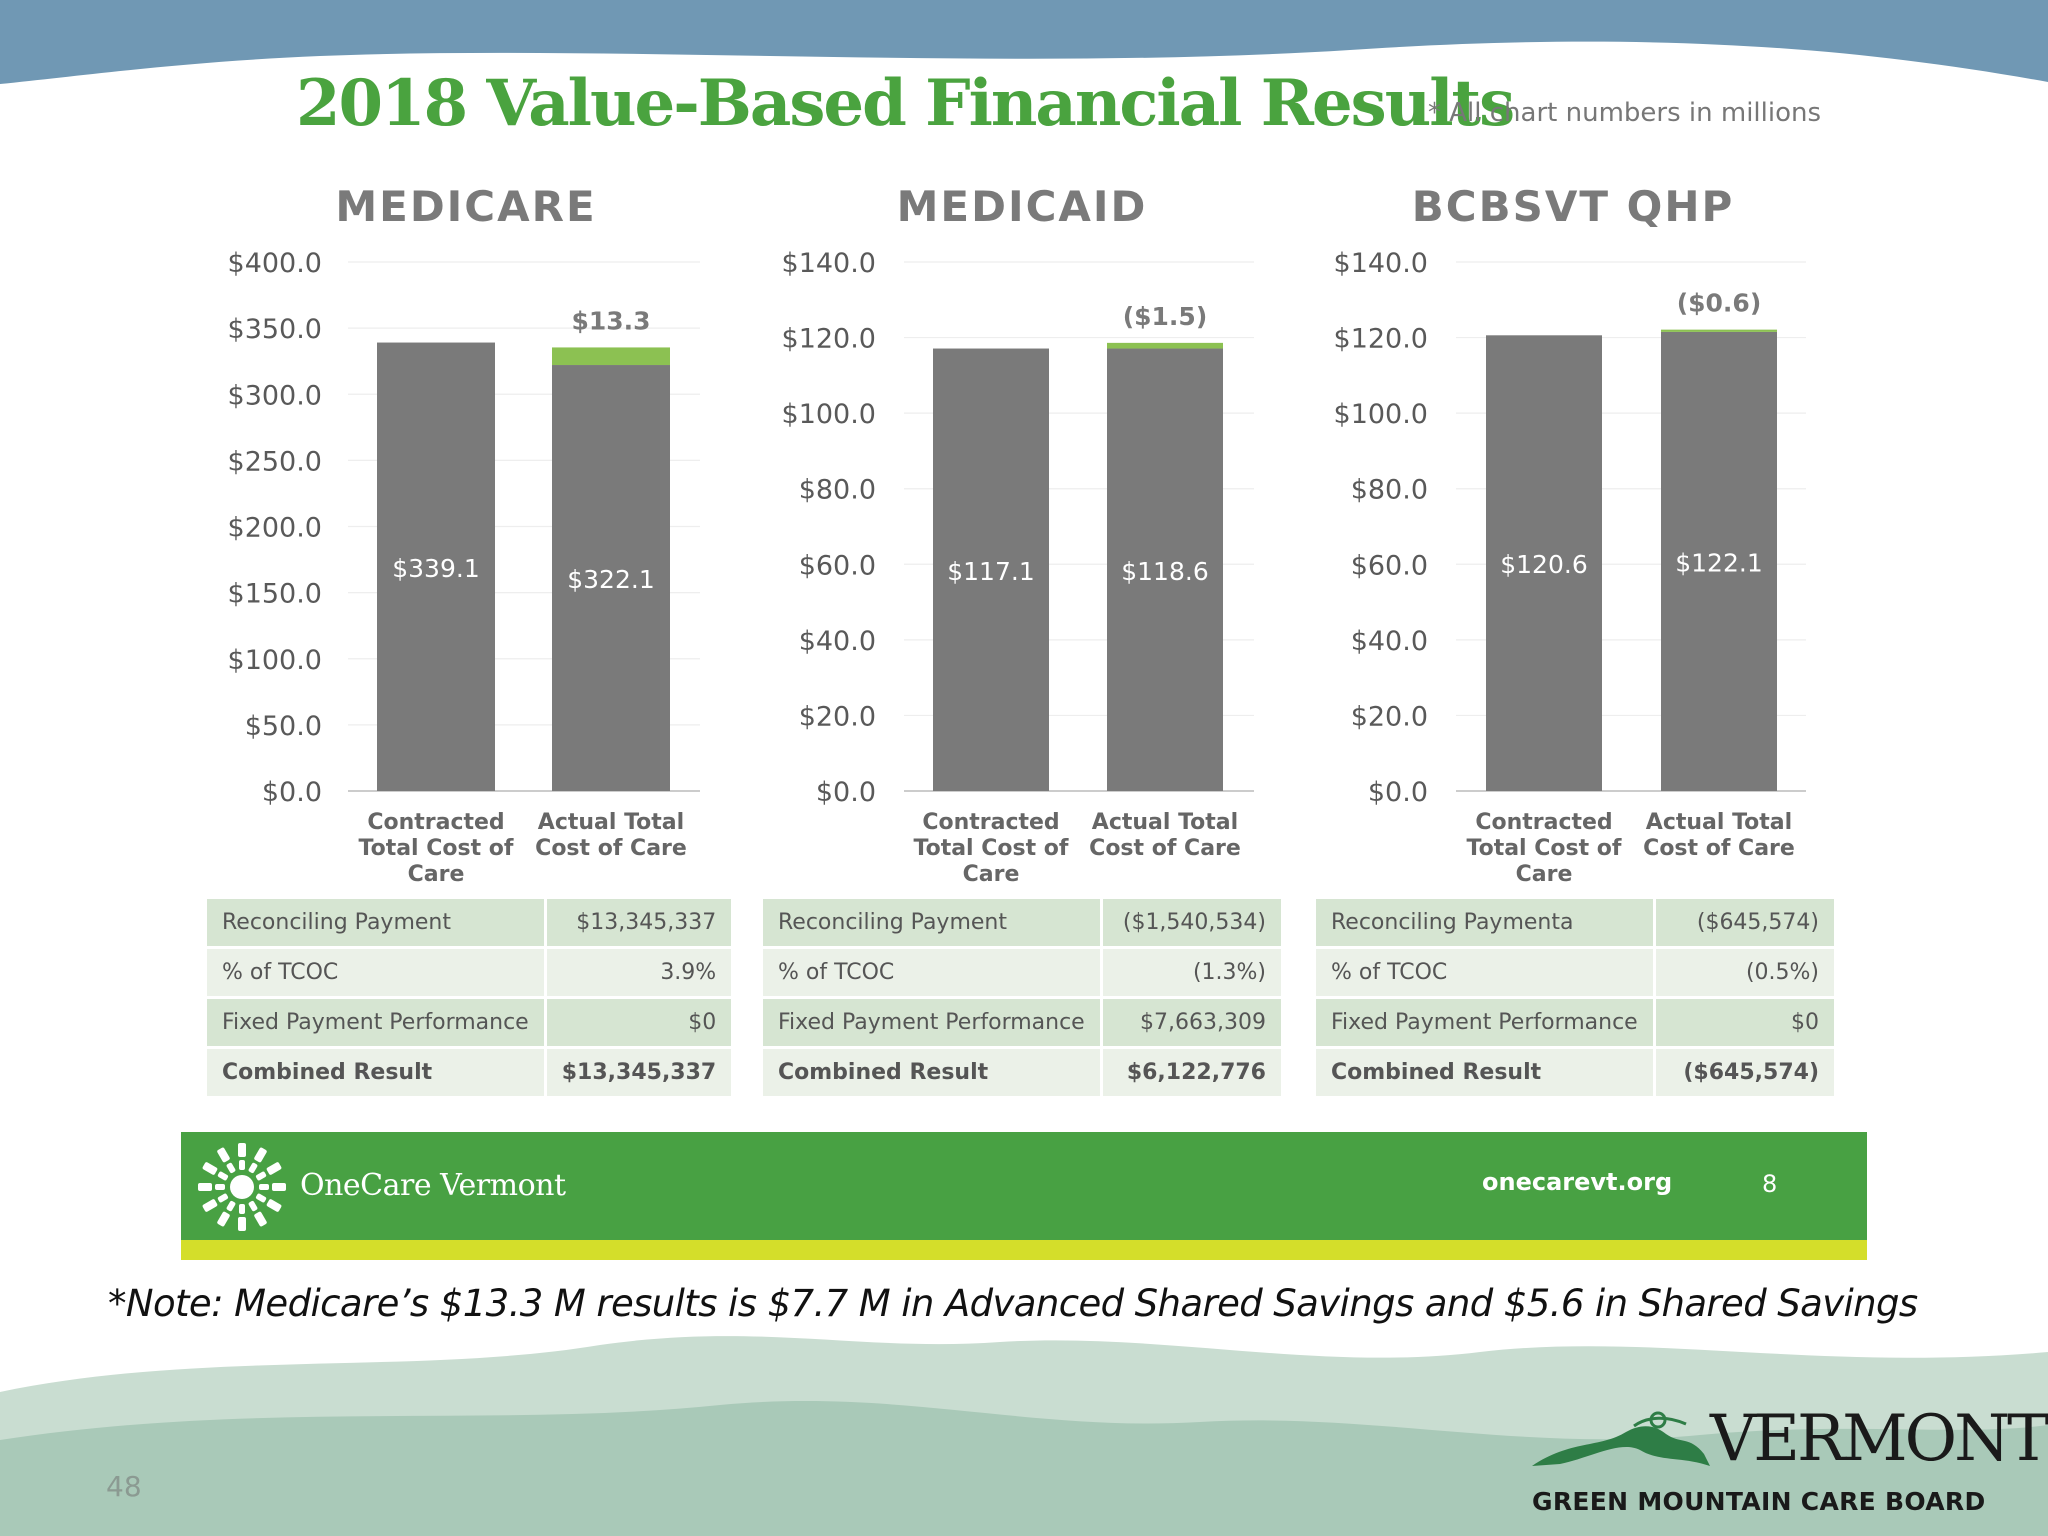  I want to click on slide-title: 2018 Value-Based Financial Results, so click(905, 103).